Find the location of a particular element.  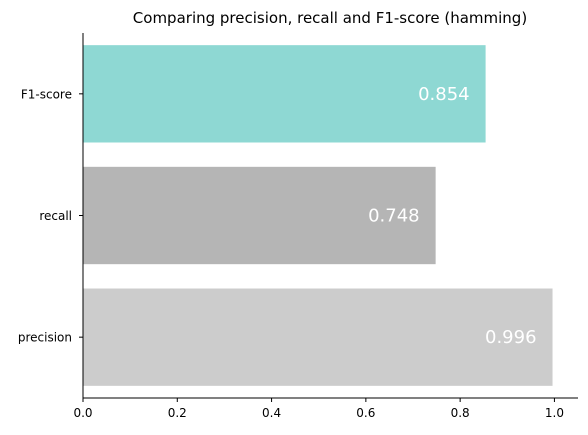

x-tick-label: 0.2 is located at coordinates (177, 413).